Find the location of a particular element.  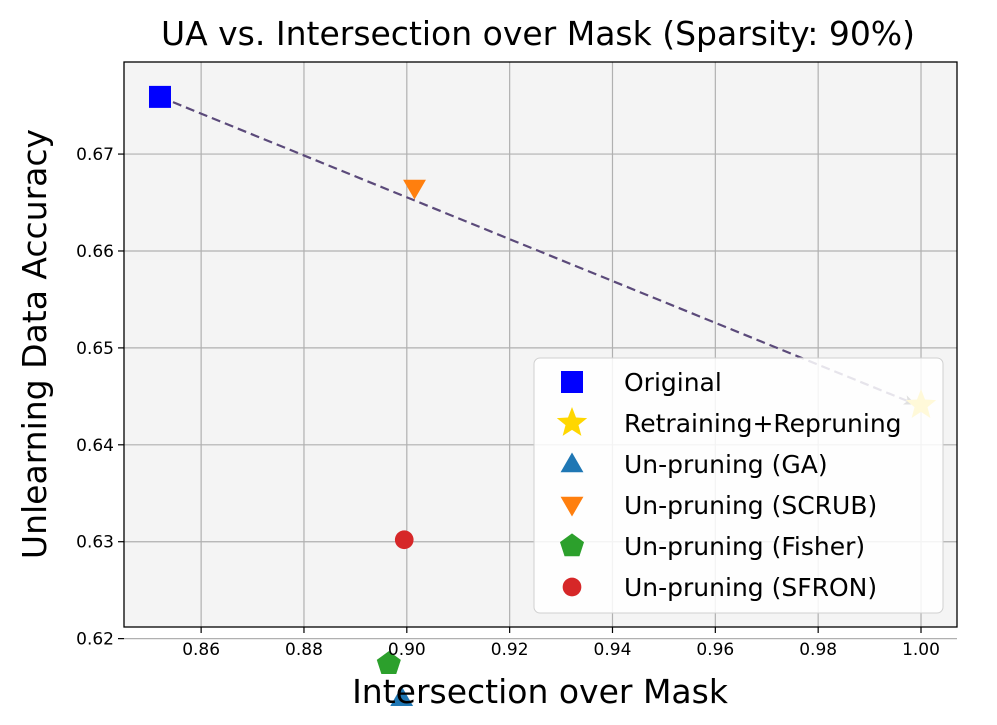

x-tick-label: 0.98 is located at coordinates (818, 650).